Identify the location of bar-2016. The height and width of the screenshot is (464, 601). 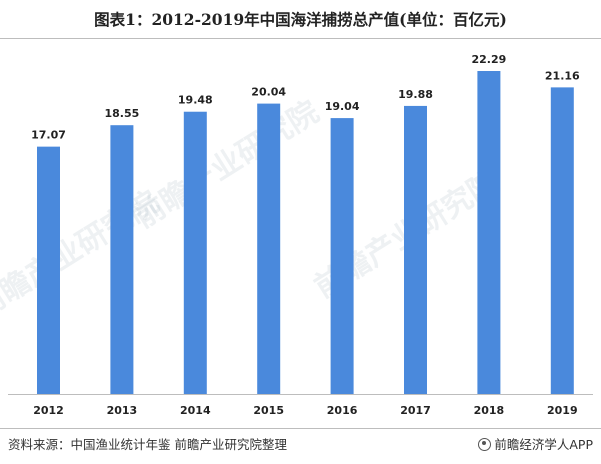
(342, 256).